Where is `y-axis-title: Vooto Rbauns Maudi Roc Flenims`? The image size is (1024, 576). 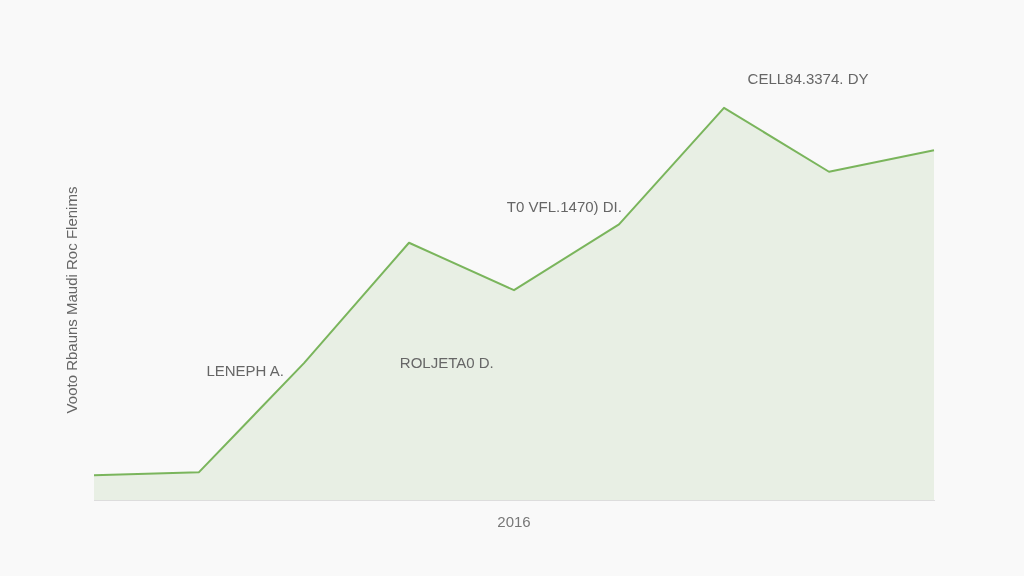
y-axis-title: Vooto Rbauns Maudi Roc Flenims is located at coordinates (72, 300).